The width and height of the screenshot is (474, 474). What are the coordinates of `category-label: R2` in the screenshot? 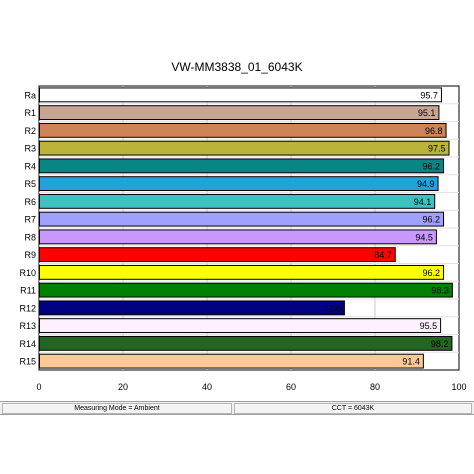 It's located at (30, 131).